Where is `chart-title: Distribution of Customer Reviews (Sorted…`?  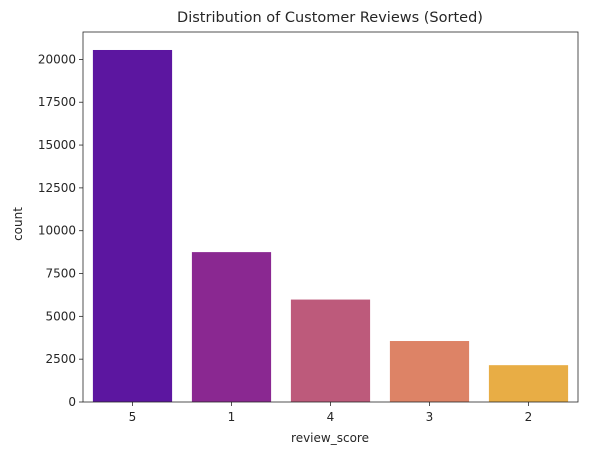
chart-title: Distribution of Customer Reviews (Sorted… is located at coordinates (330, 18).